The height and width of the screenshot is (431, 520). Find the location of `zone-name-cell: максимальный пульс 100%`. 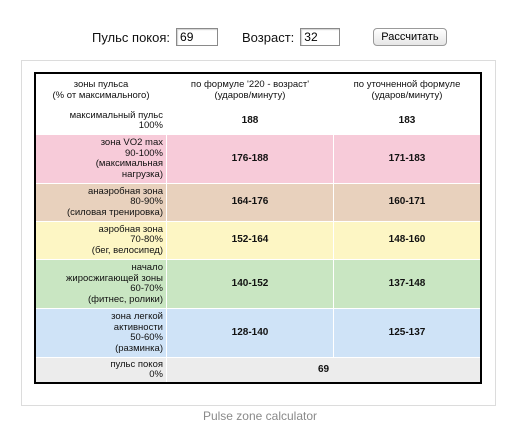

zone-name-cell: максимальный пульс 100% is located at coordinates (100, 121).